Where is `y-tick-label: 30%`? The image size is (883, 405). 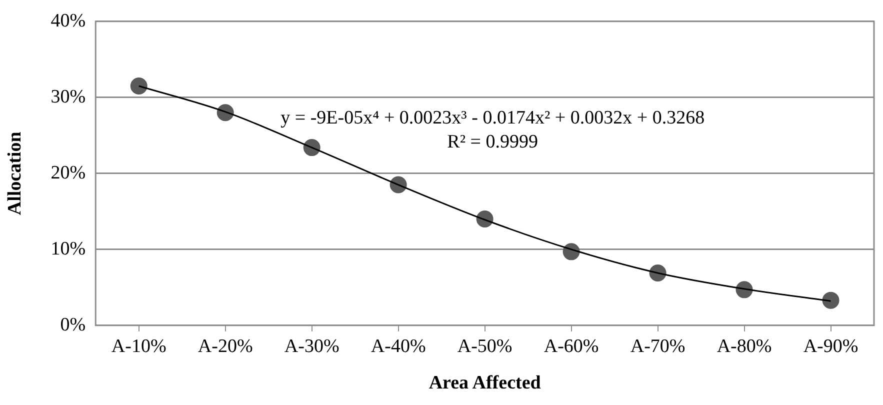 y-tick-label: 30% is located at coordinates (68, 97).